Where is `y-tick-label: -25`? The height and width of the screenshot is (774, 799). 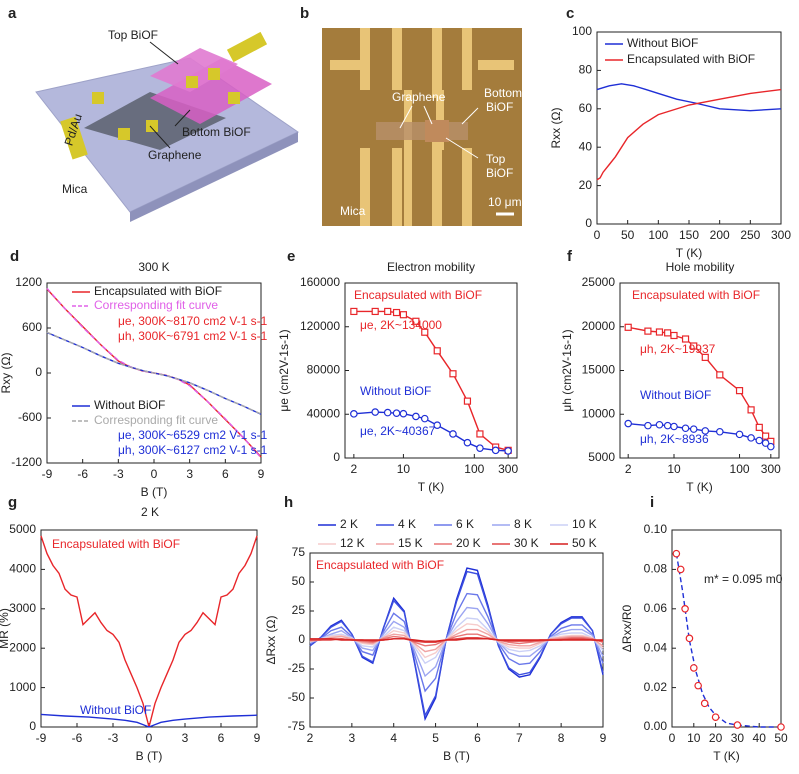 y-tick-label: -25 is located at coordinates (297, 668).